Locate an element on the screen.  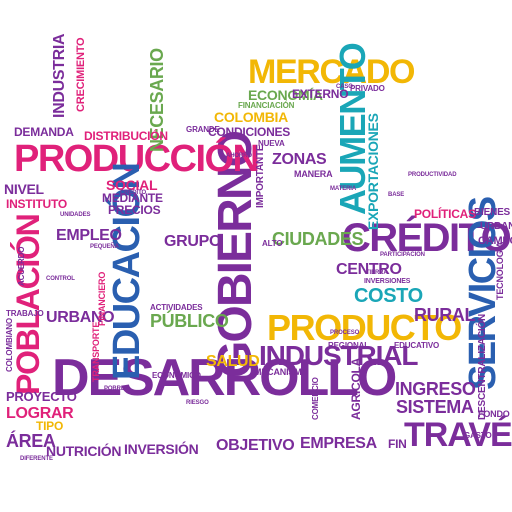
word-nutricion: NUTRICIÓN is located at coordinates (84, 451).